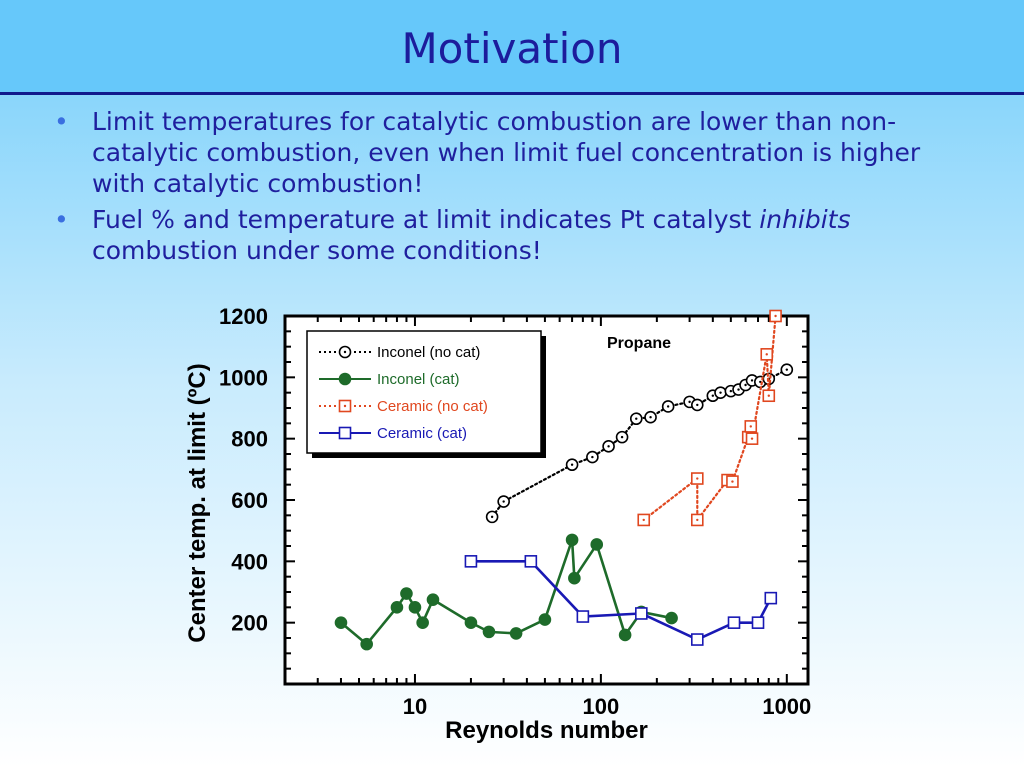 This screenshot has width=1024, height=768. I want to click on title-bar: Motivation, so click(512, 47).